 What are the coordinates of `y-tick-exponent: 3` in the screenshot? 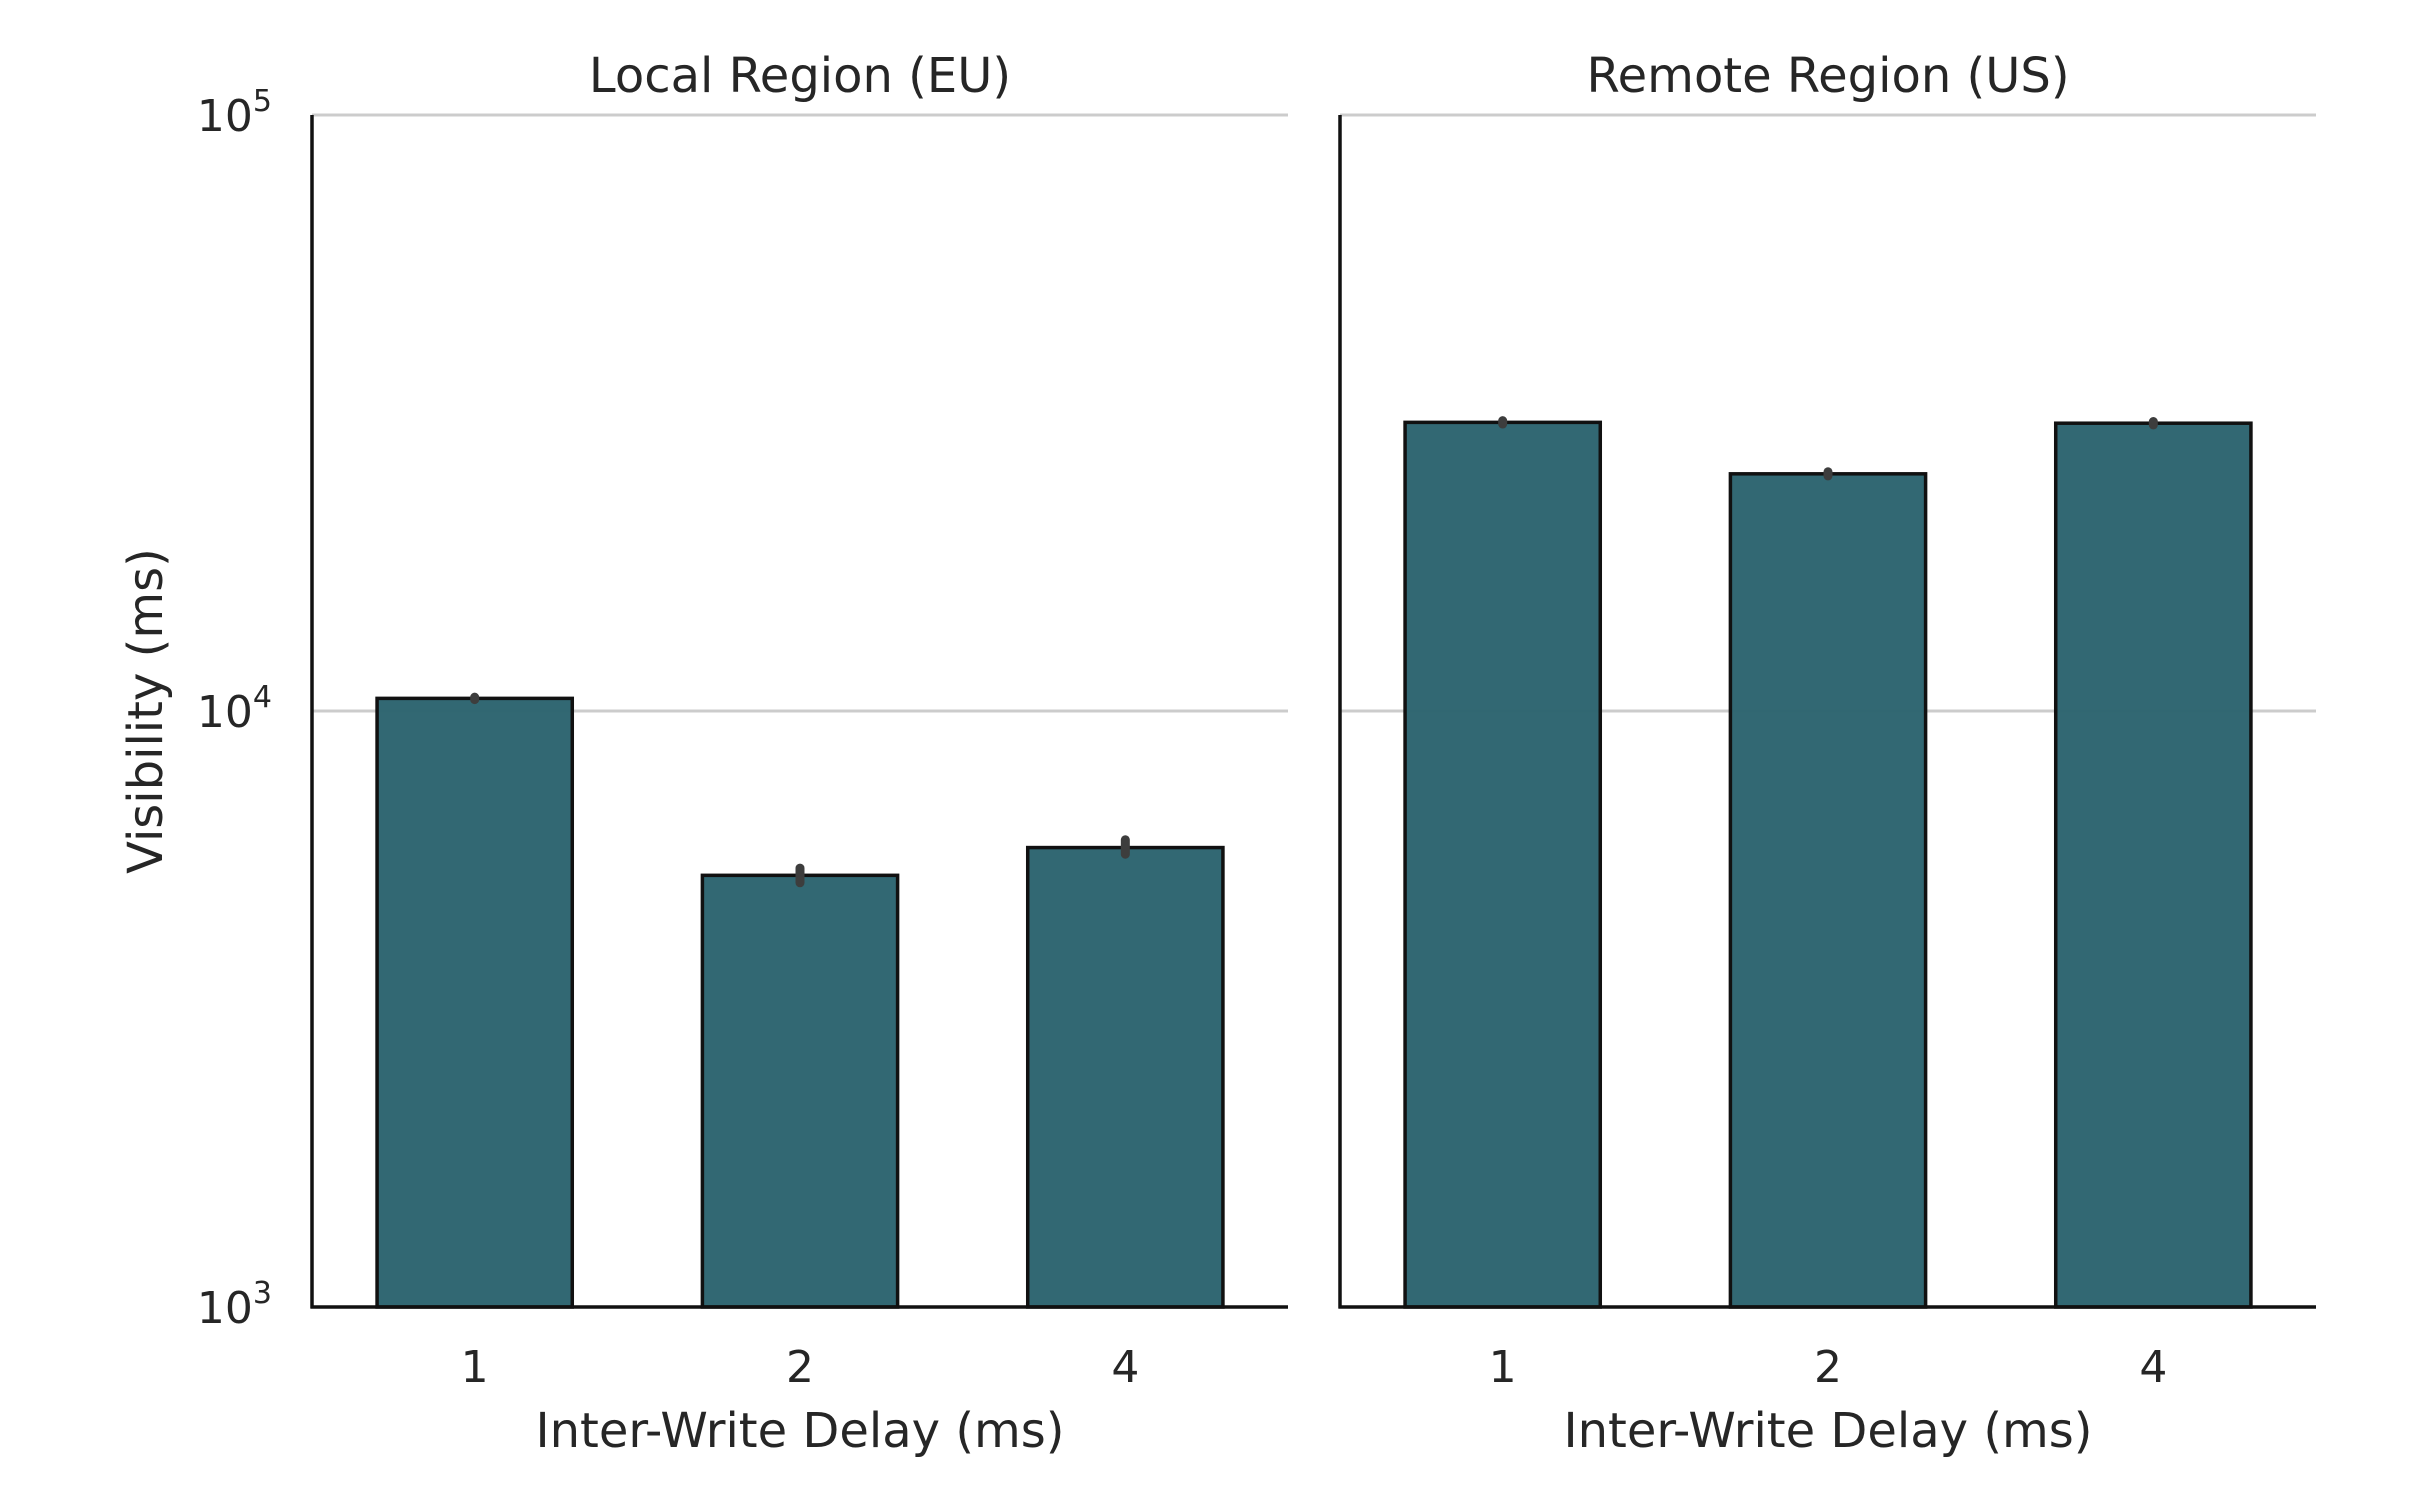 It's located at (262, 1293).